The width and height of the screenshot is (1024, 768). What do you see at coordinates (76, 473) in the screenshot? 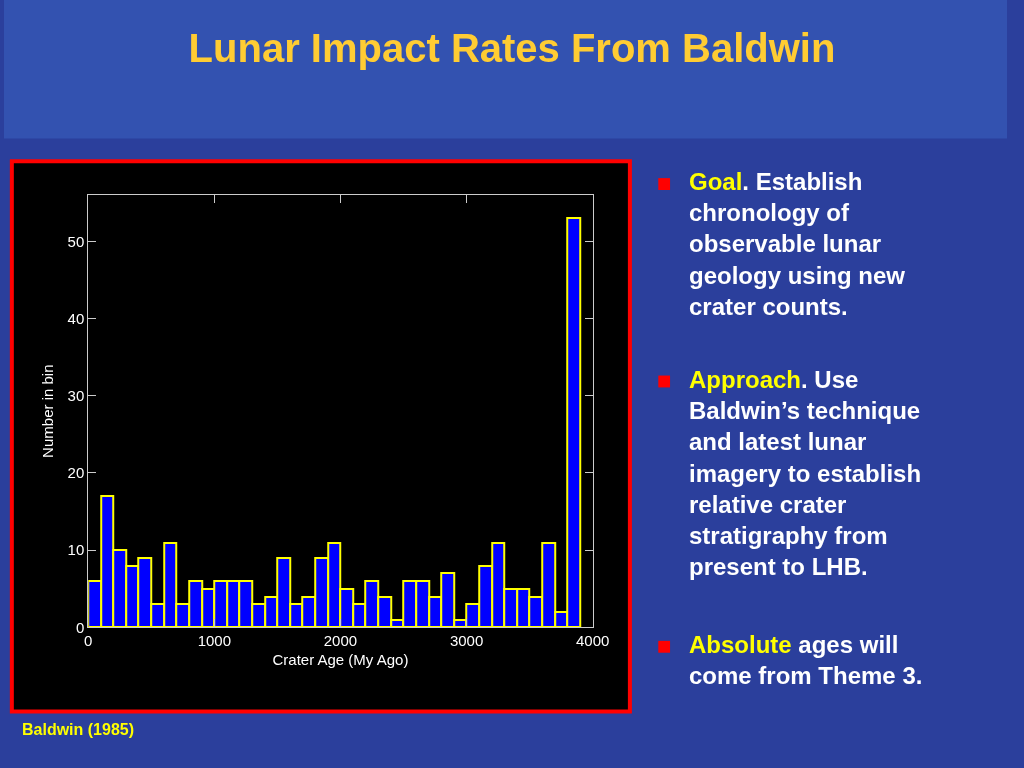
I see `y-tick-label: 20` at bounding box center [76, 473].